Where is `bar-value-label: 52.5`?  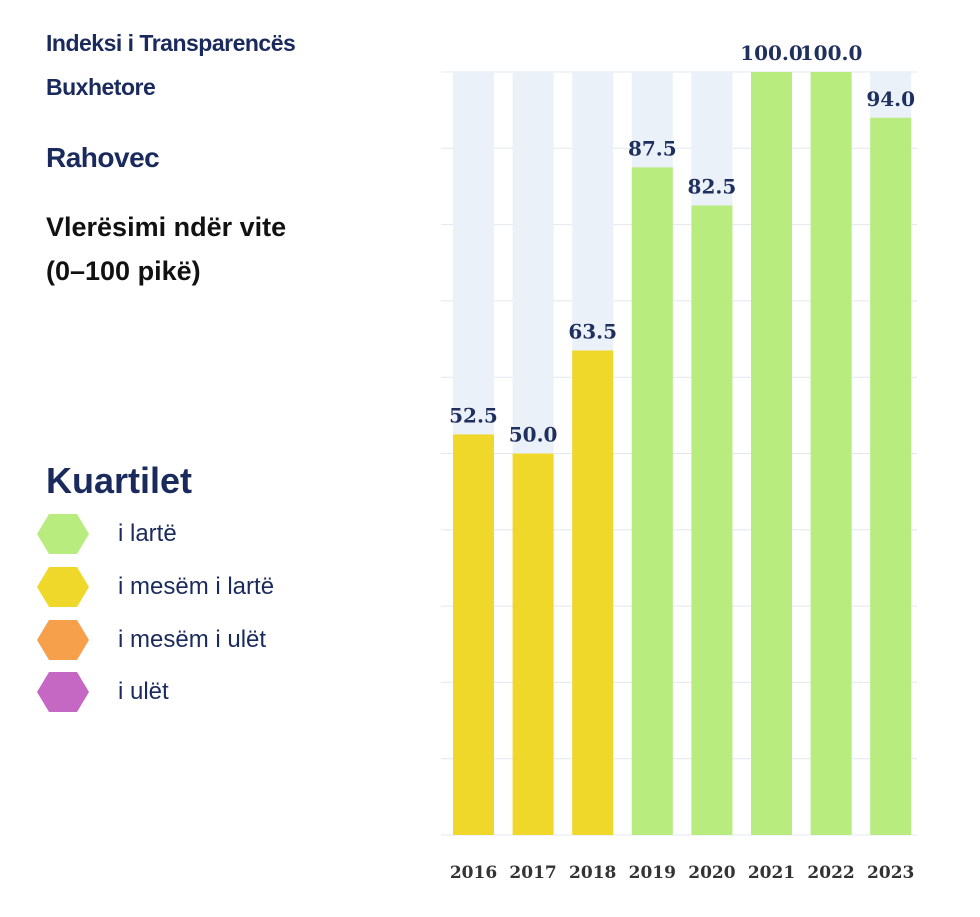
bar-value-label: 52.5 is located at coordinates (473, 415).